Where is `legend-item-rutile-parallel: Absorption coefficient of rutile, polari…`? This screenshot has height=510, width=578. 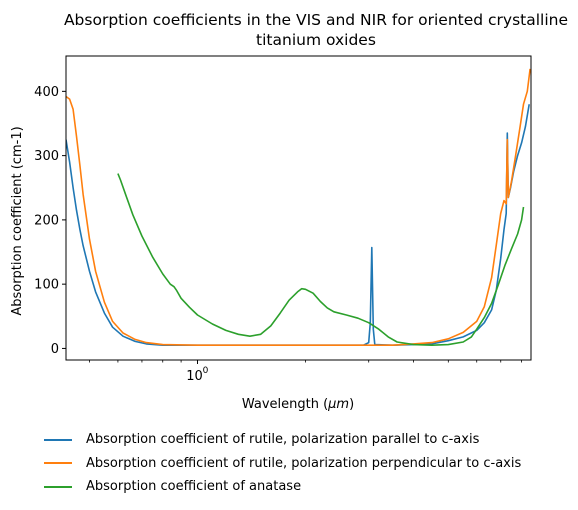
legend-item-rutile-parallel: Absorption coefficient of rutile, polari… is located at coordinates (307, 440).